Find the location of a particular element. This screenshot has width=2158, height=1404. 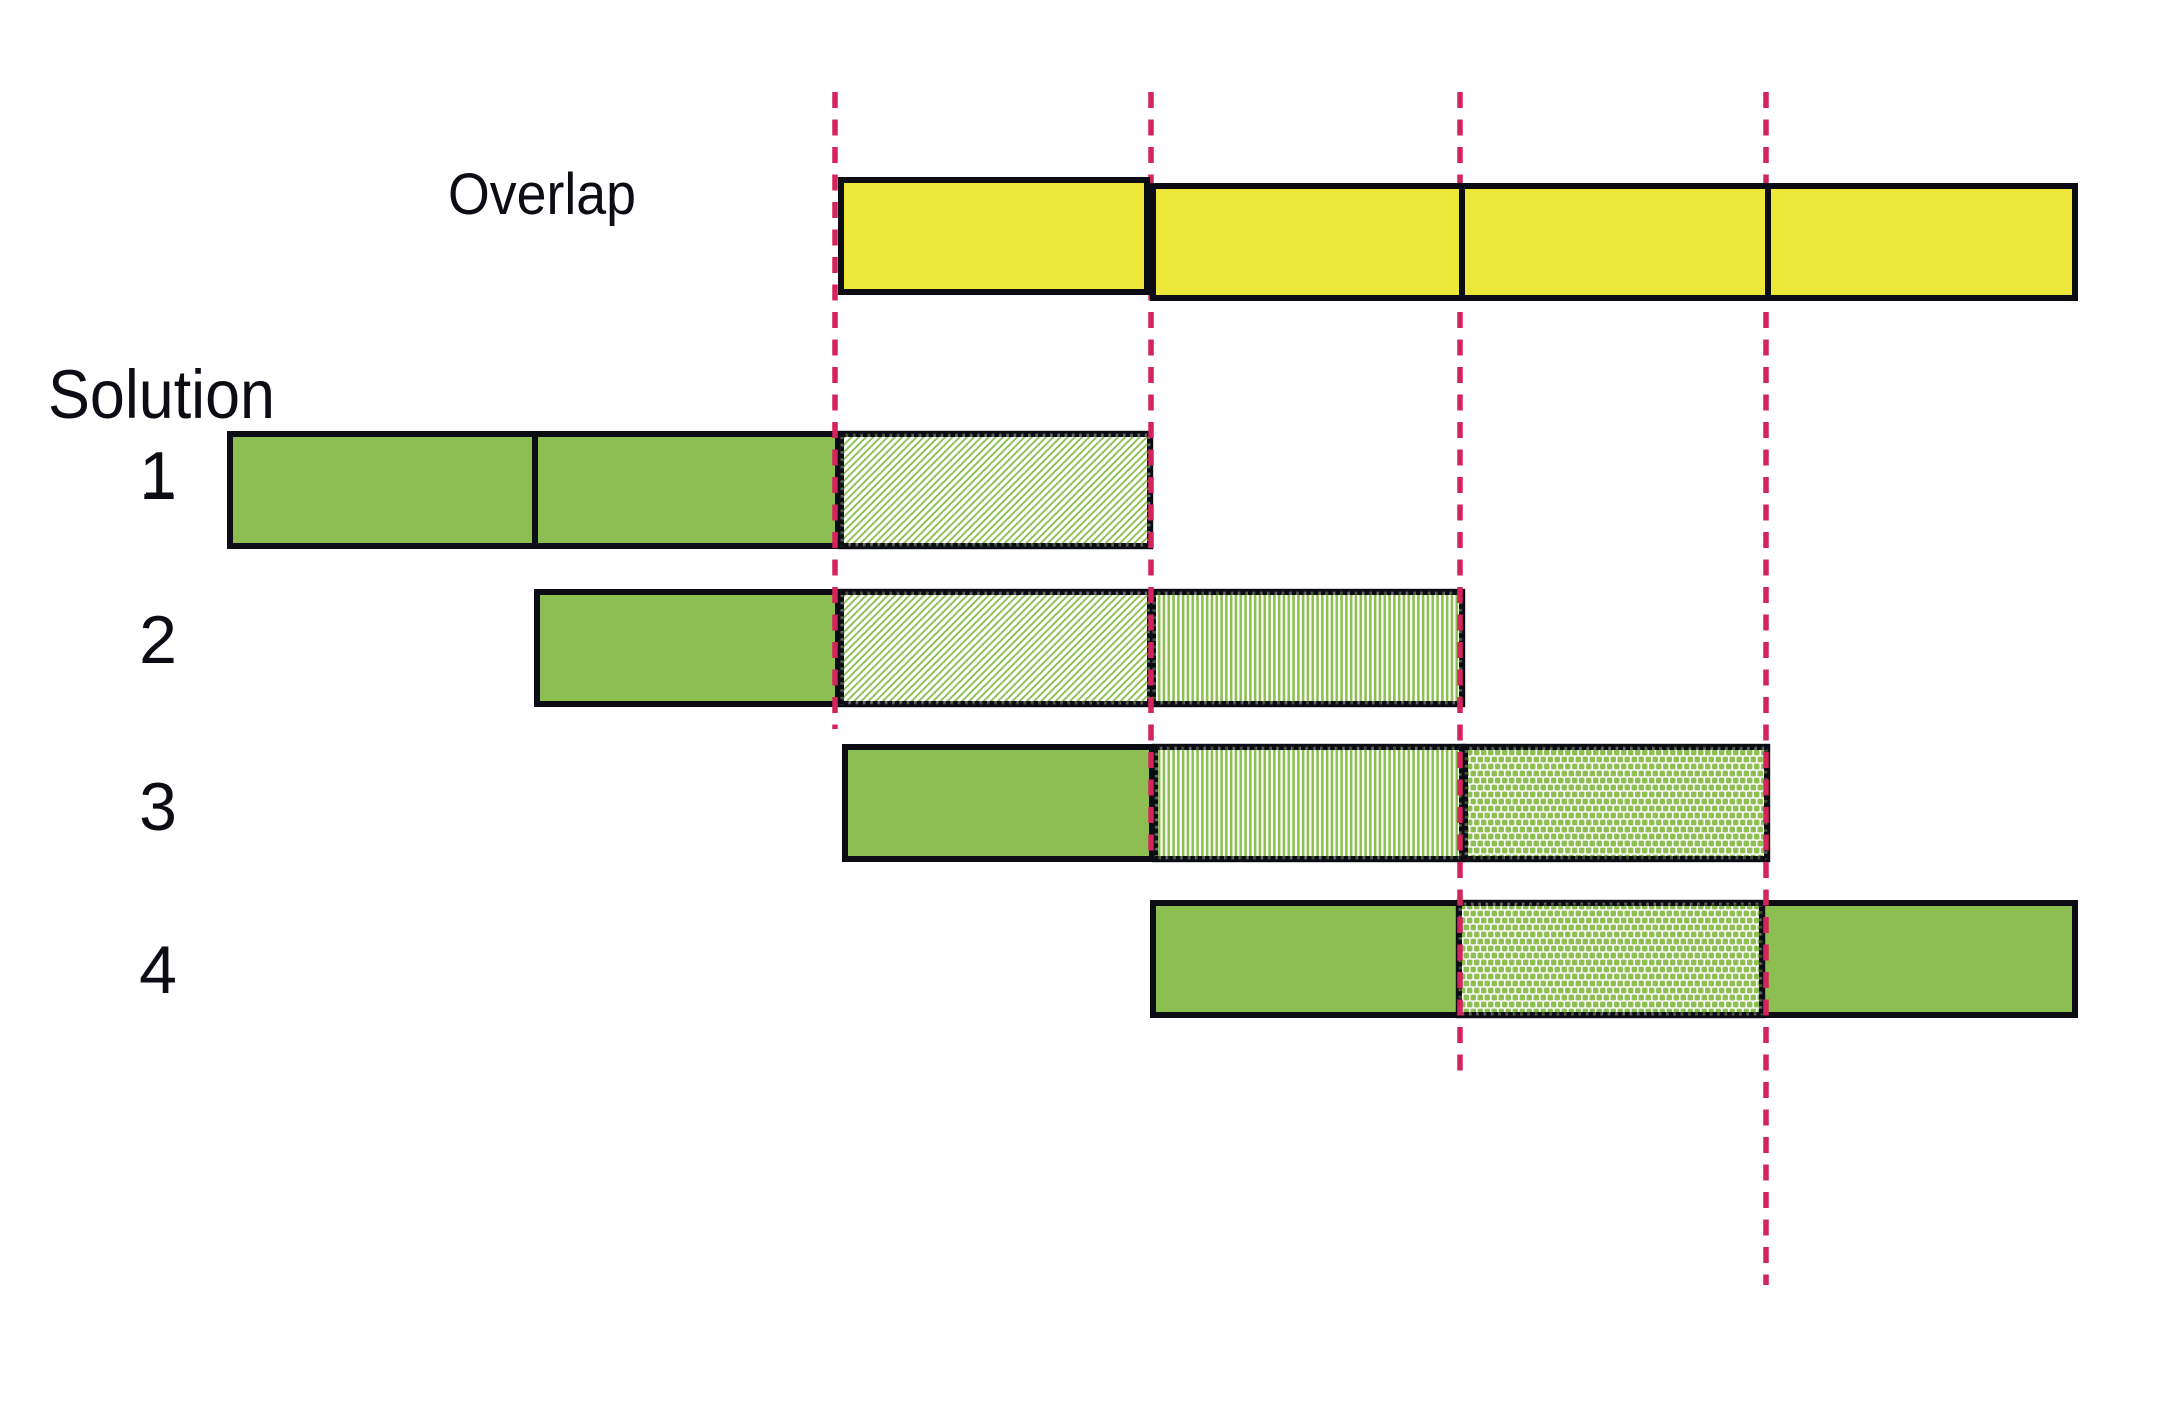

svg-text: Overlap is located at coordinates (542, 194).